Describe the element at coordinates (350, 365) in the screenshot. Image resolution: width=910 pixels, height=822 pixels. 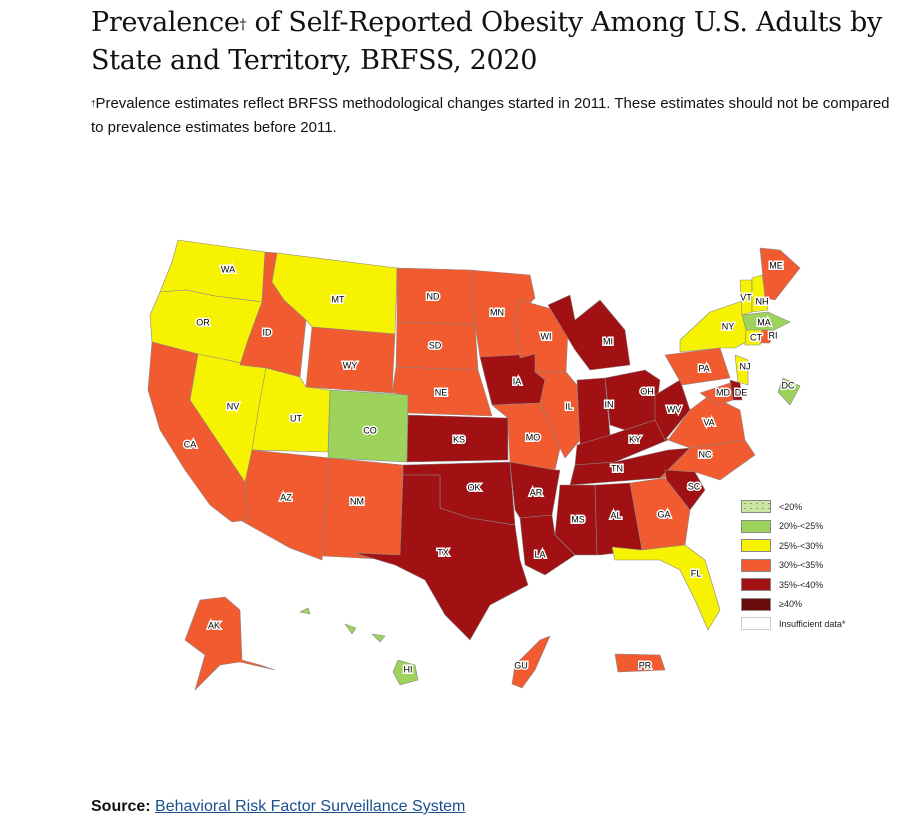
I see `state-label-wy: WY` at that location.